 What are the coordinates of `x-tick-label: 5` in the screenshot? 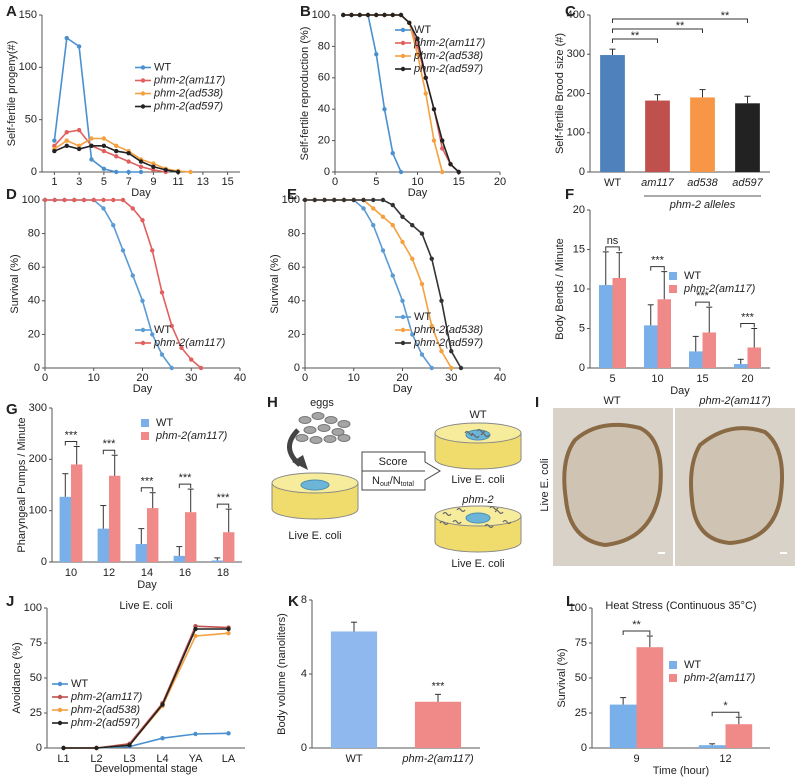 It's located at (104, 182).